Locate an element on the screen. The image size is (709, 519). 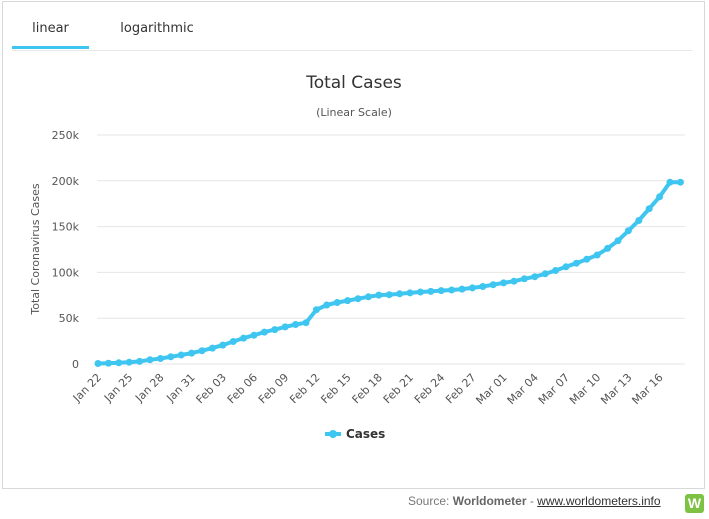
x-tick-label: Feb 09 is located at coordinates (273, 388).